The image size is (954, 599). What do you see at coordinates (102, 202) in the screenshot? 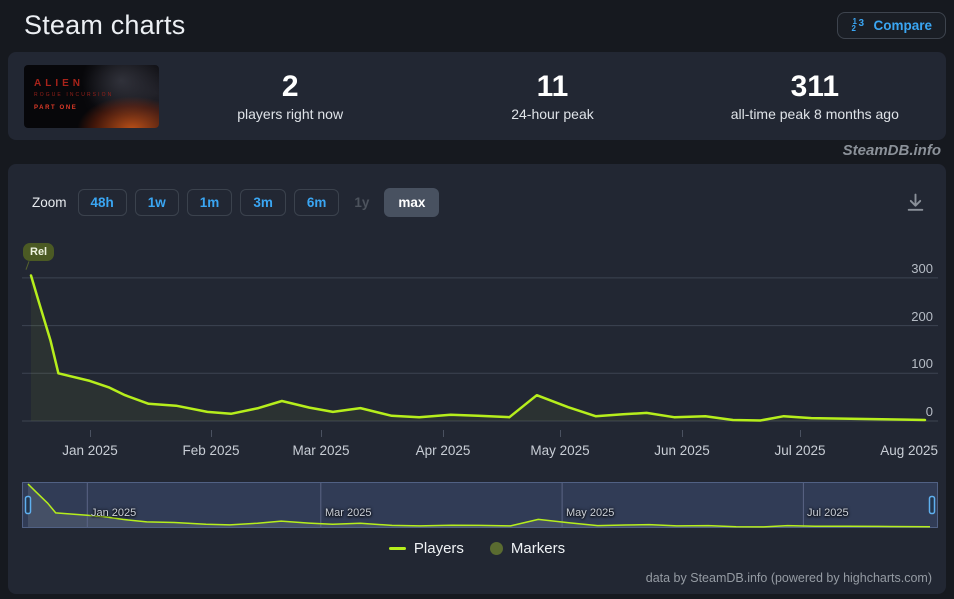
I see `zoom-button-48h: 48h` at bounding box center [102, 202].